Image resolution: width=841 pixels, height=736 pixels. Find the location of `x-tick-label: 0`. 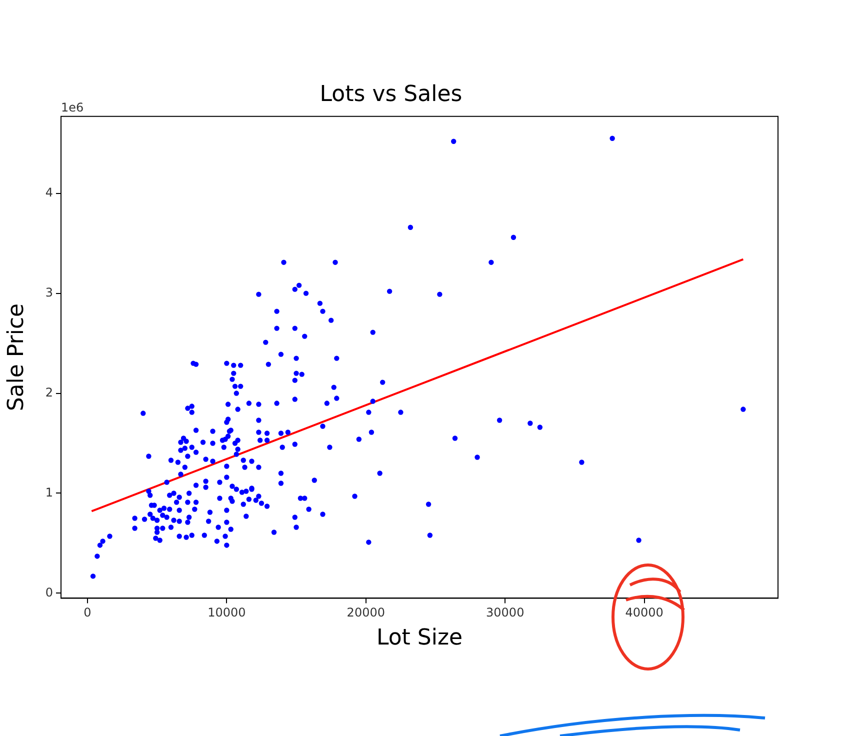

x-tick-label: 0 is located at coordinates (88, 613).